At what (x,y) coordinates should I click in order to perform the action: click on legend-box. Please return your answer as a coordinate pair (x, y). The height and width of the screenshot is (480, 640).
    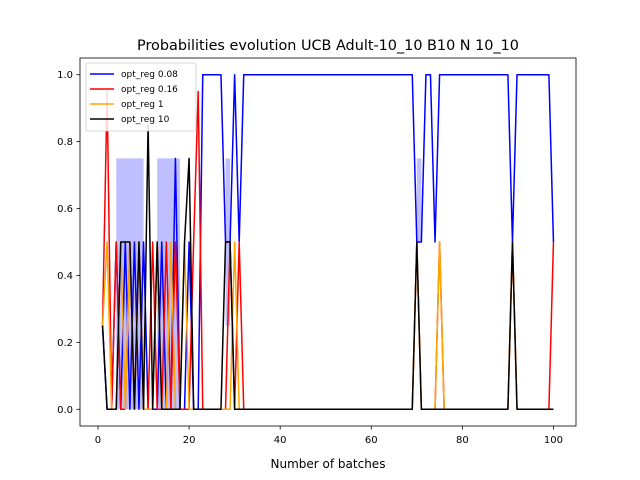
    Looking at the image, I should click on (141, 97).